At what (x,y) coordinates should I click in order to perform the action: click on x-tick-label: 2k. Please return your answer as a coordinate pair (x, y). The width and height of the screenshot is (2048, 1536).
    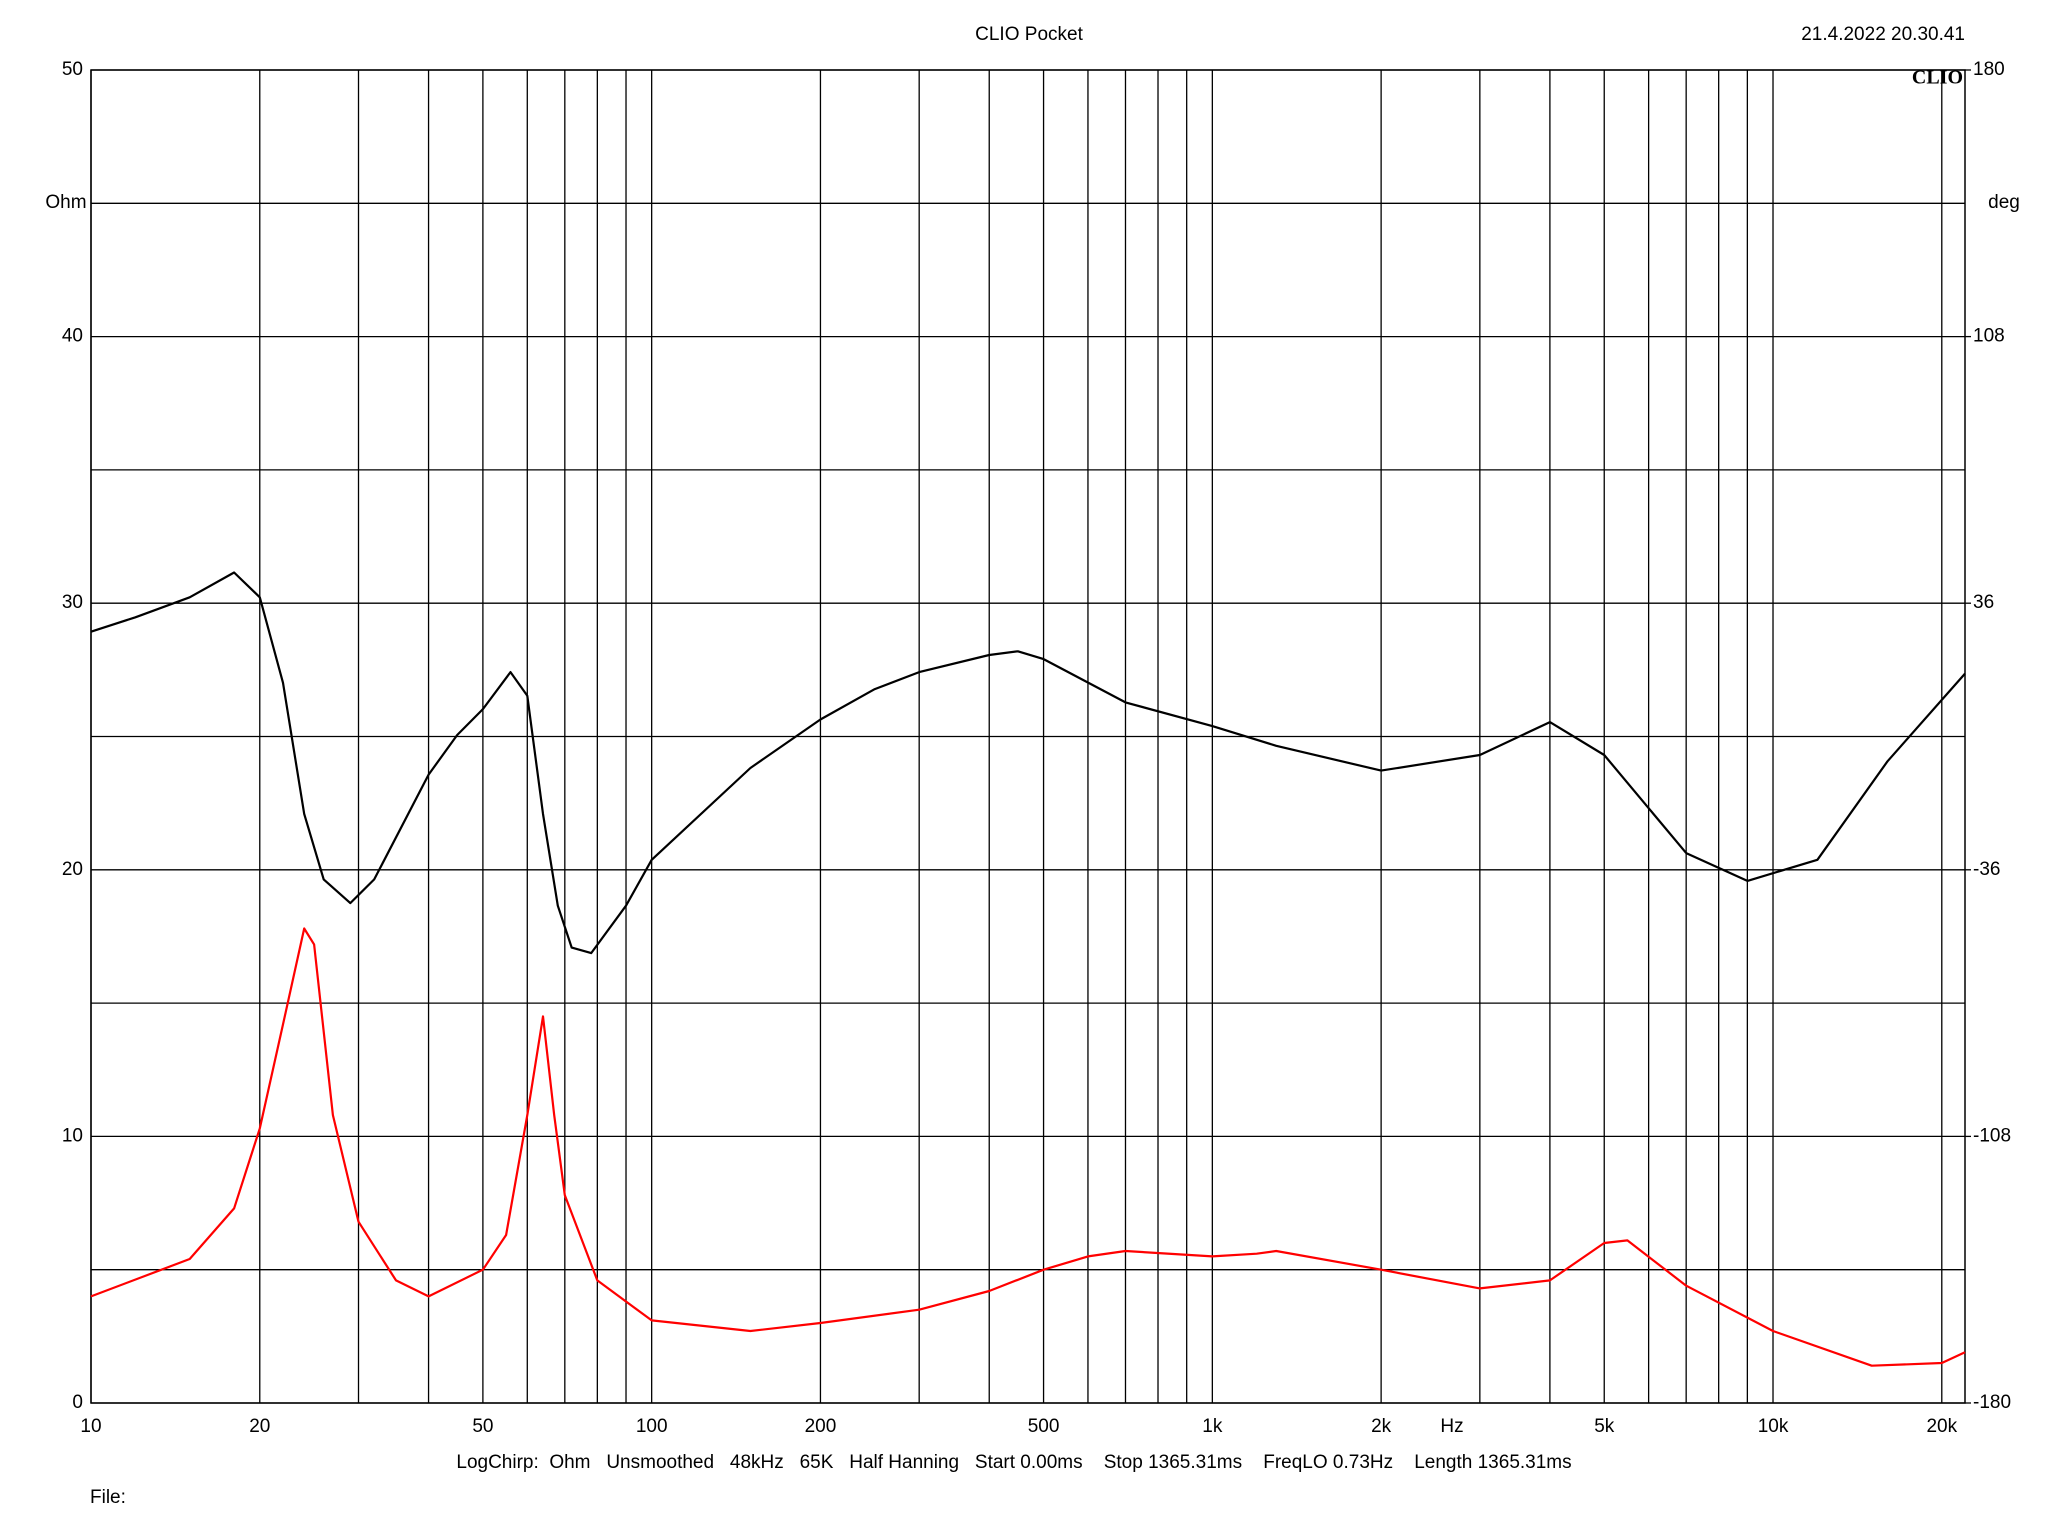
    Looking at the image, I should click on (1381, 1426).